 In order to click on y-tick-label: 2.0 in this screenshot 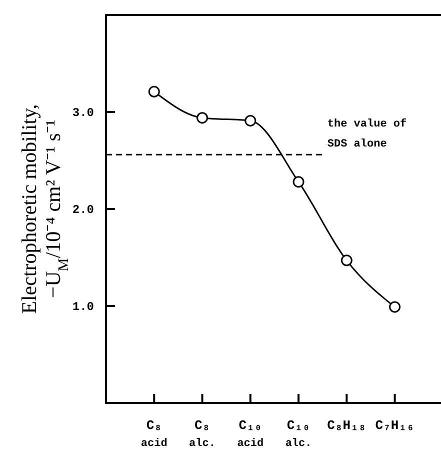, I will do `click(83, 210)`.